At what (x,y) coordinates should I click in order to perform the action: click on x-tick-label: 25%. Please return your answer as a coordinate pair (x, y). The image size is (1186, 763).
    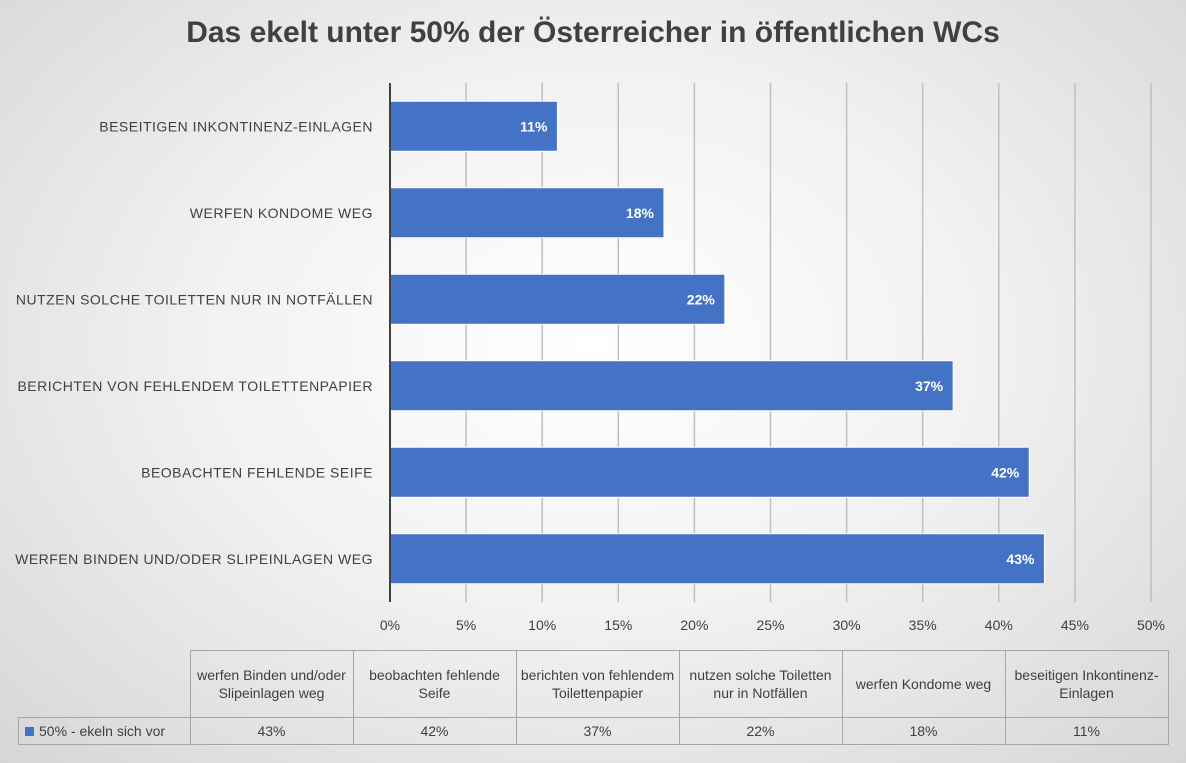
    Looking at the image, I should click on (770, 625).